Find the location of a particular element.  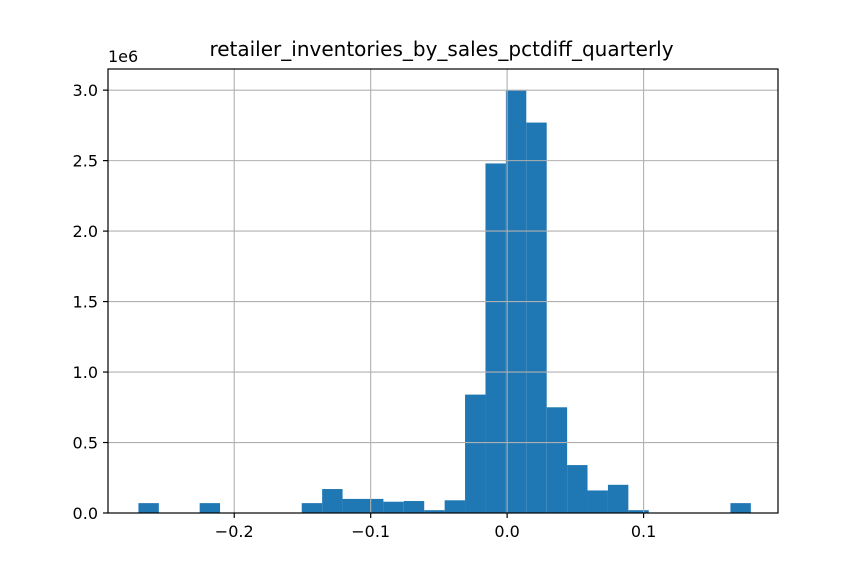

x-tick-label: −0.2 is located at coordinates (234, 531).